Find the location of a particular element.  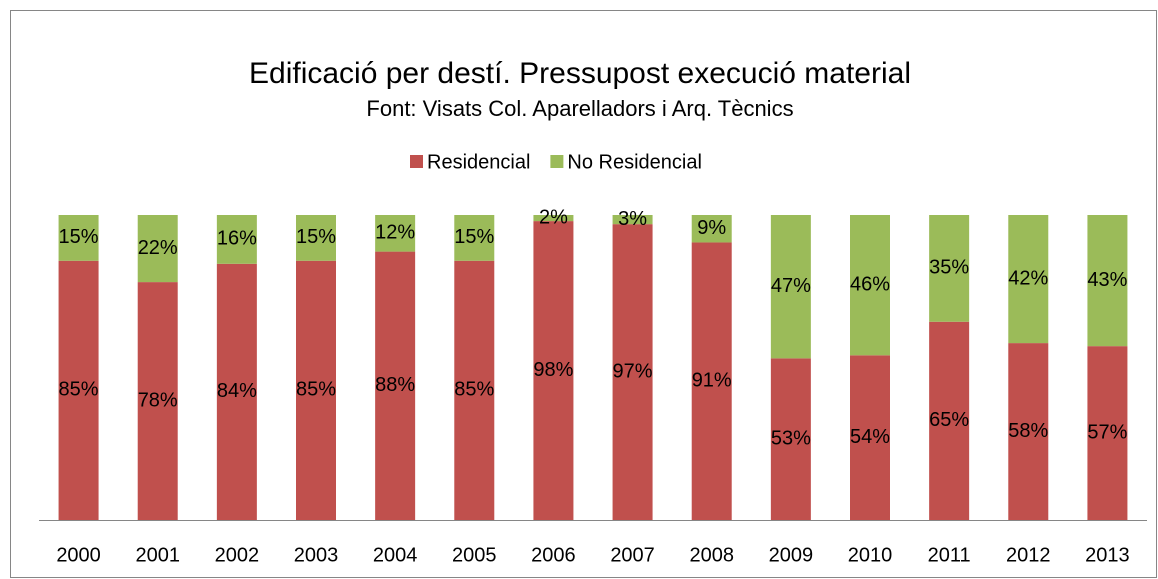

data-label: 46% is located at coordinates (870, 284).